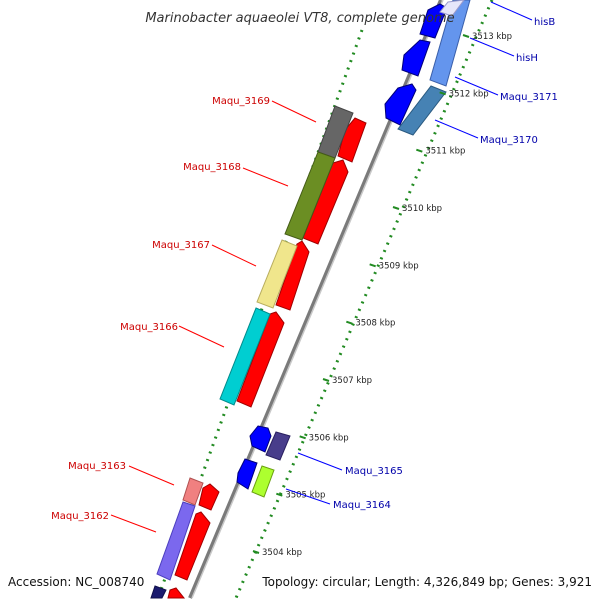 The width and height of the screenshot is (600, 600). What do you see at coordinates (329, 438) in the screenshot?
I see `scale-label: 3506 kbp` at bounding box center [329, 438].